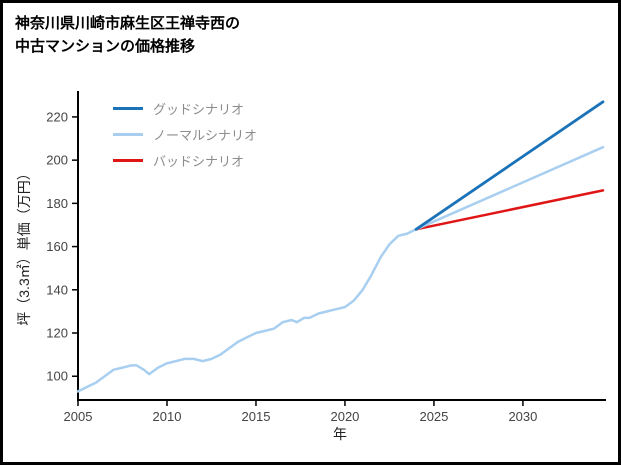  I want to click on y-tick-label: 120, so click(57, 333).